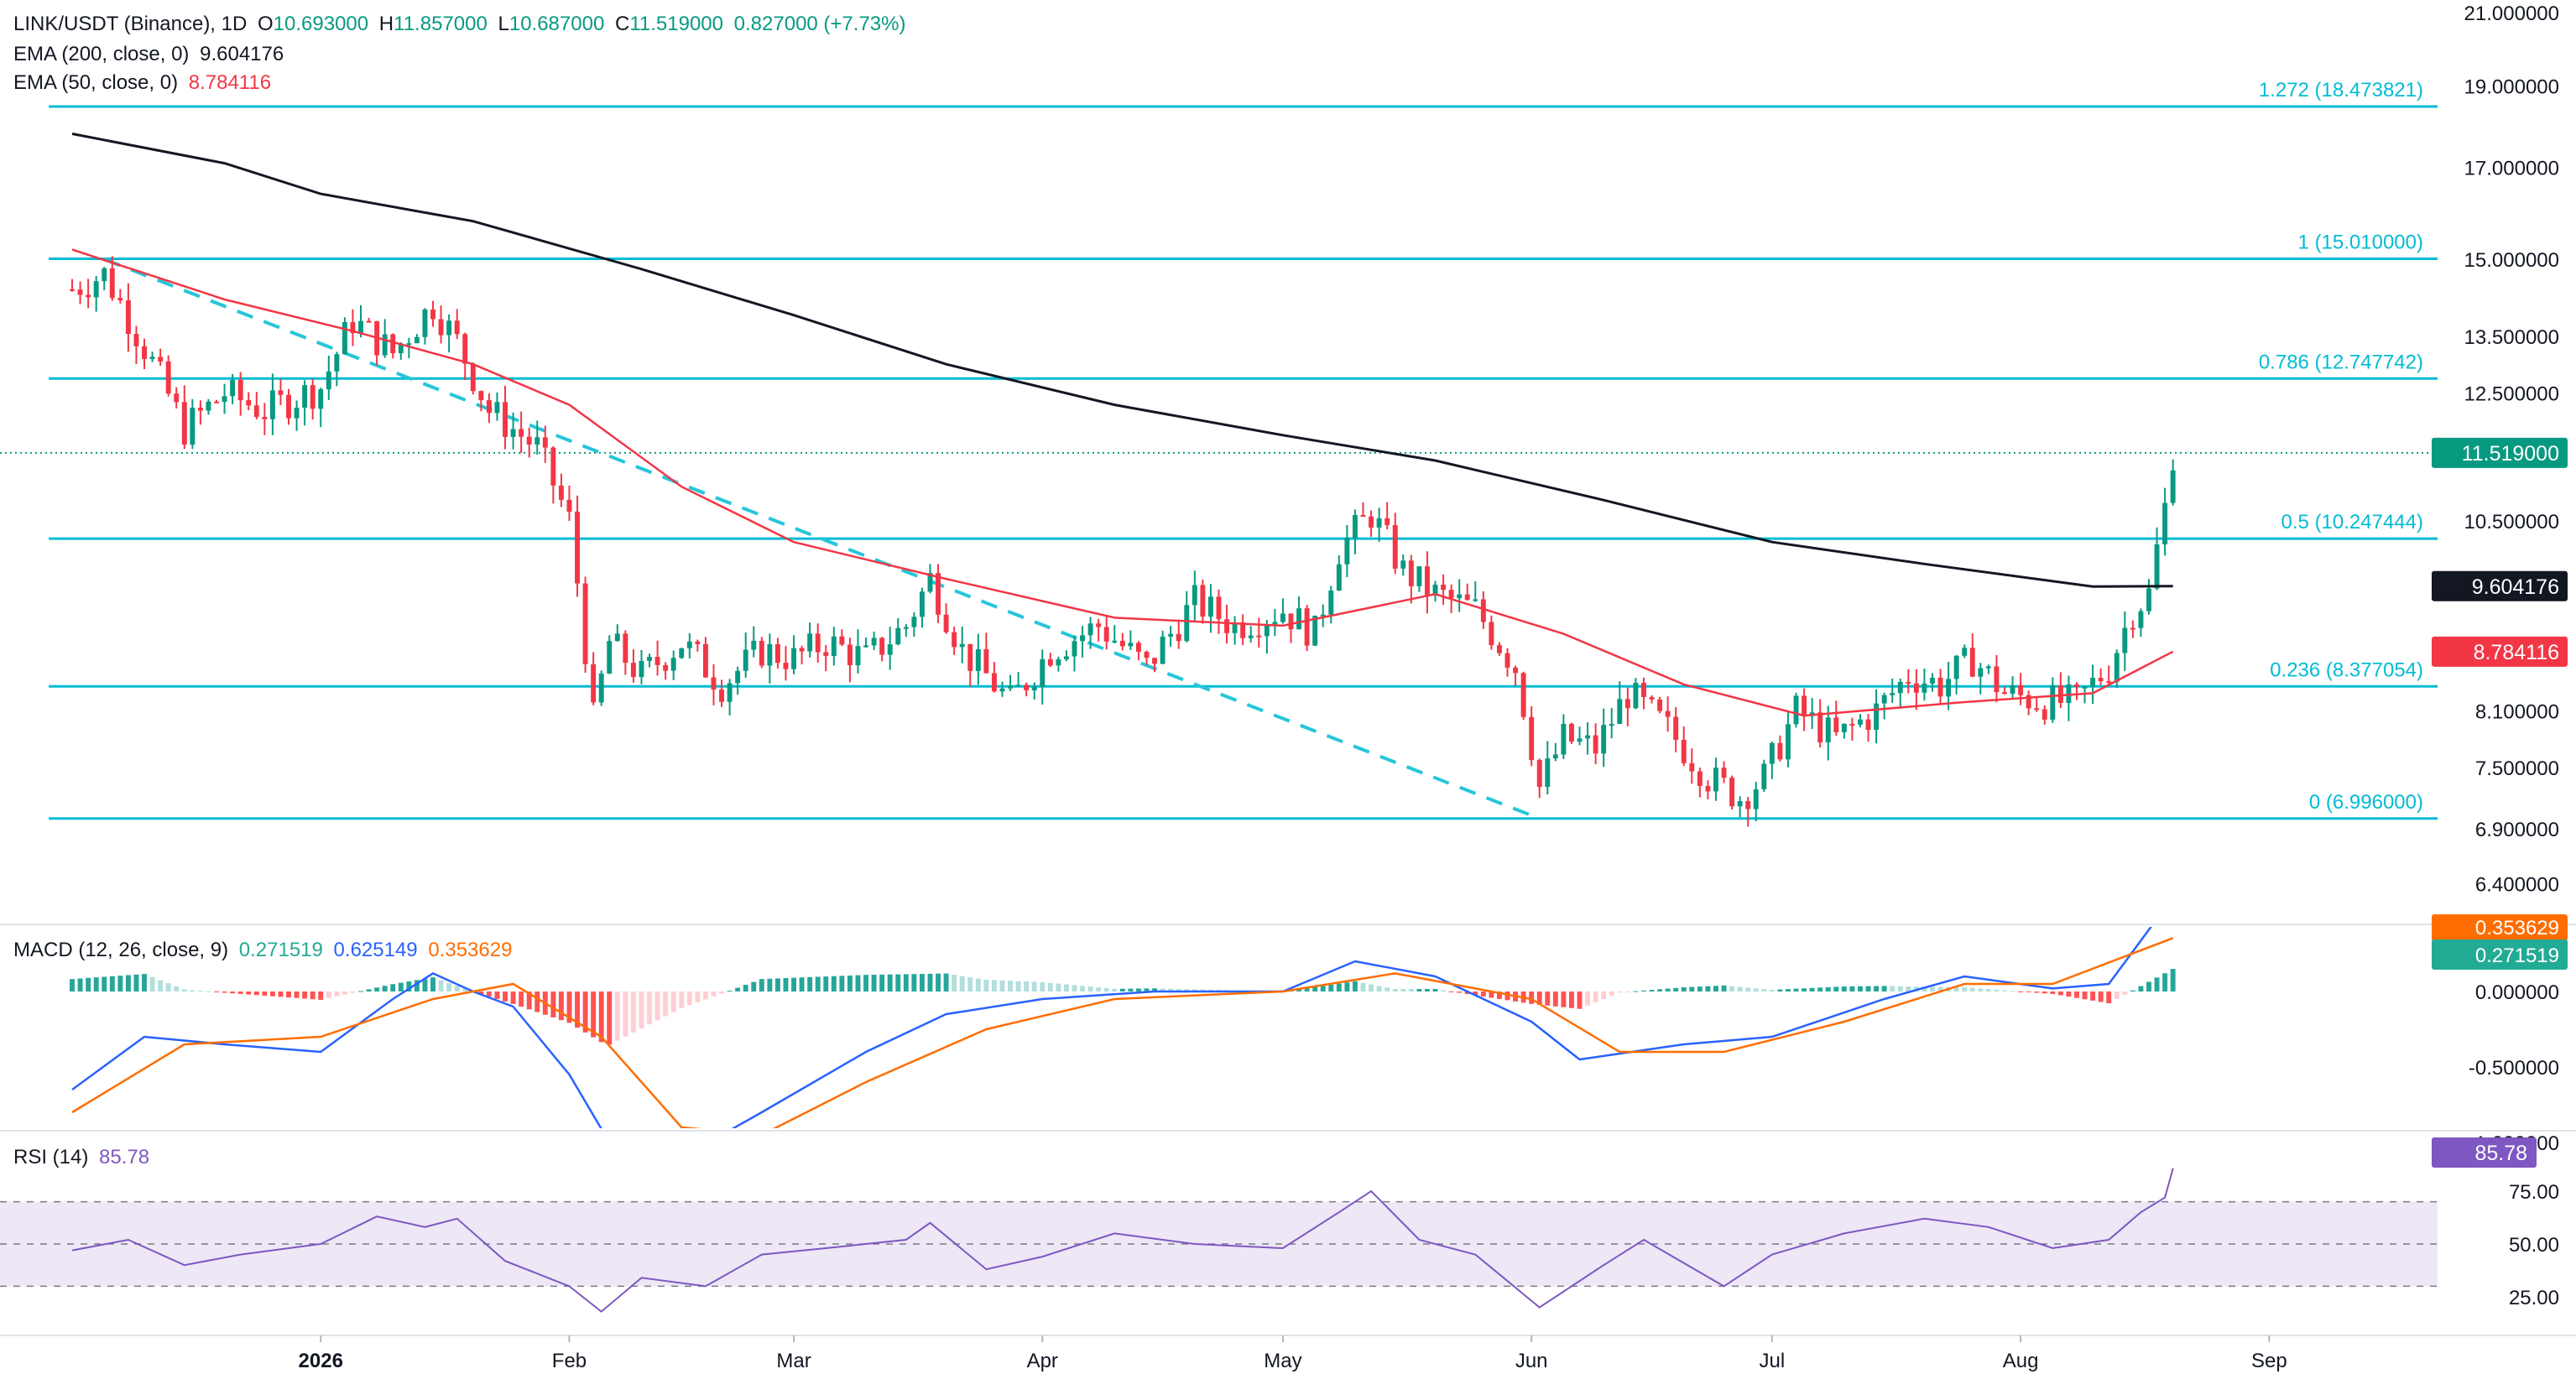 The height and width of the screenshot is (1400, 2576). I want to click on macd-axis-tick: -0.500000, so click(2514, 1068).